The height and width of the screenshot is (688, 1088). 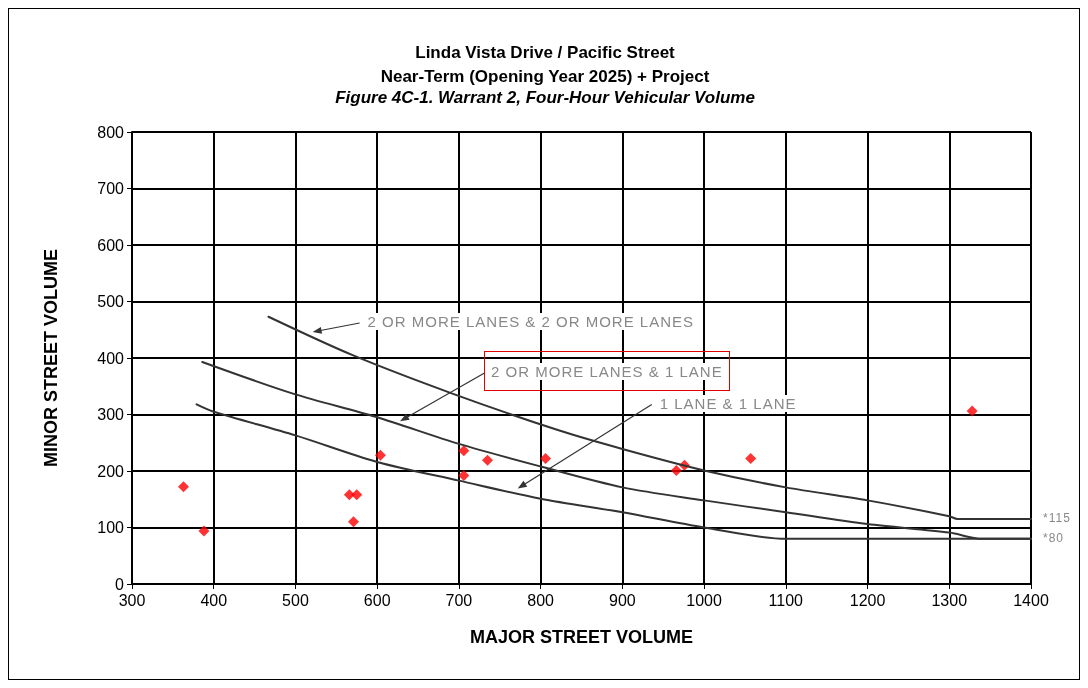 I want to click on y-tick-label: 100, so click(x=111, y=527).